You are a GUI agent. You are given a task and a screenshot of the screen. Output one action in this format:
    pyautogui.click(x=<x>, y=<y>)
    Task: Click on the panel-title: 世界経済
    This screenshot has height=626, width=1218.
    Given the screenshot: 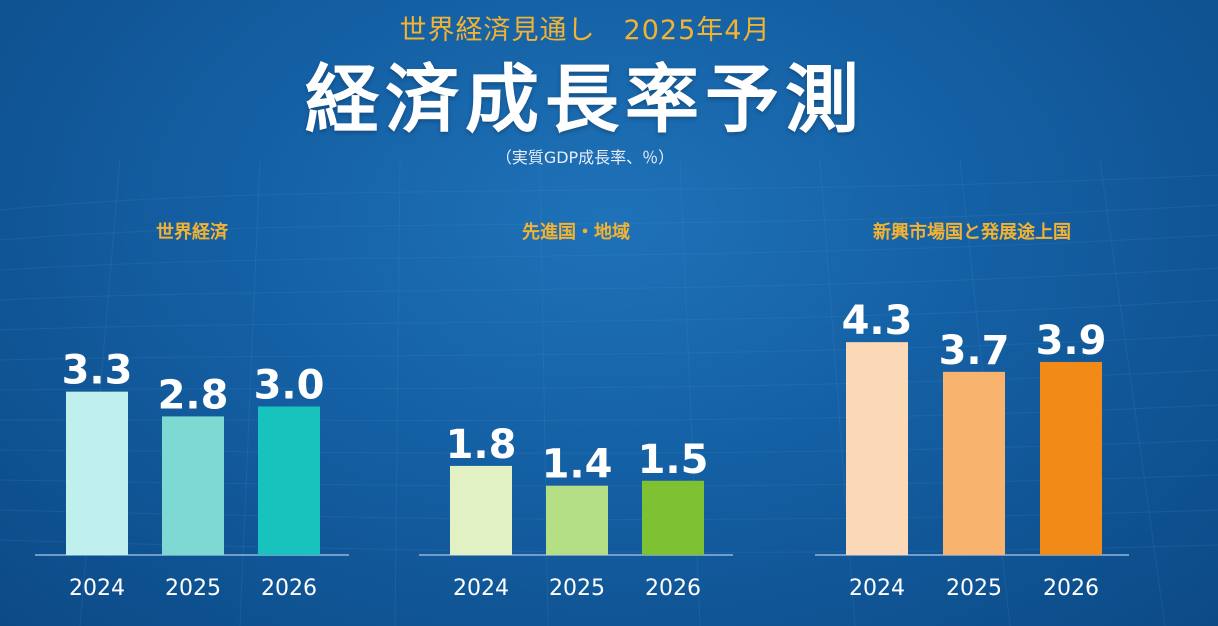 What is the action you would take?
    pyautogui.click(x=192, y=232)
    